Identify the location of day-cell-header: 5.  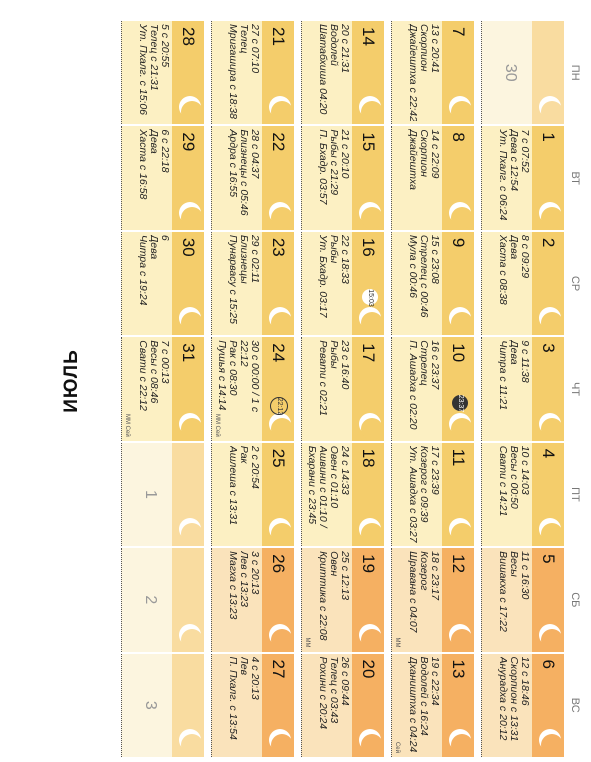
(548, 600).